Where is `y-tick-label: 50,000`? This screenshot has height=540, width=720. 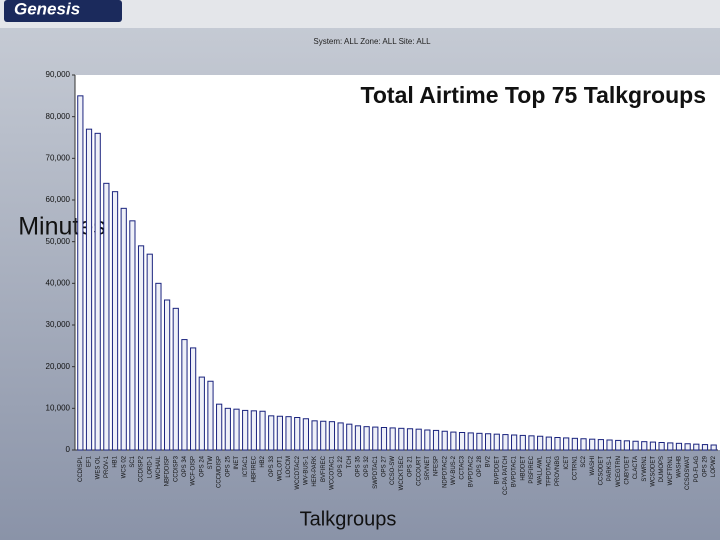 y-tick-label: 50,000 is located at coordinates (58, 241).